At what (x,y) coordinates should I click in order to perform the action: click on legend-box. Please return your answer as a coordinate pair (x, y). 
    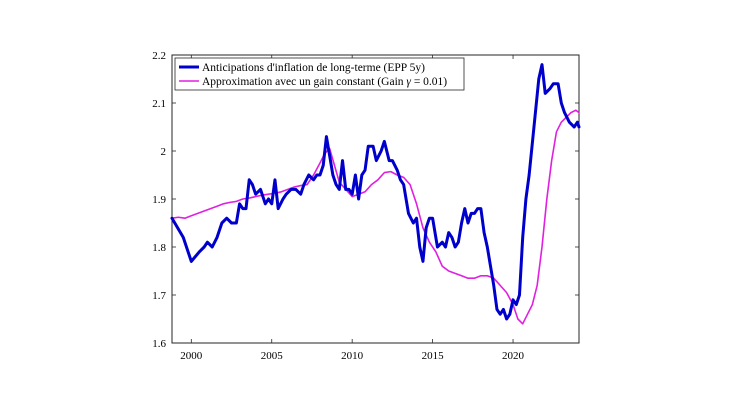
    Looking at the image, I should click on (319, 74).